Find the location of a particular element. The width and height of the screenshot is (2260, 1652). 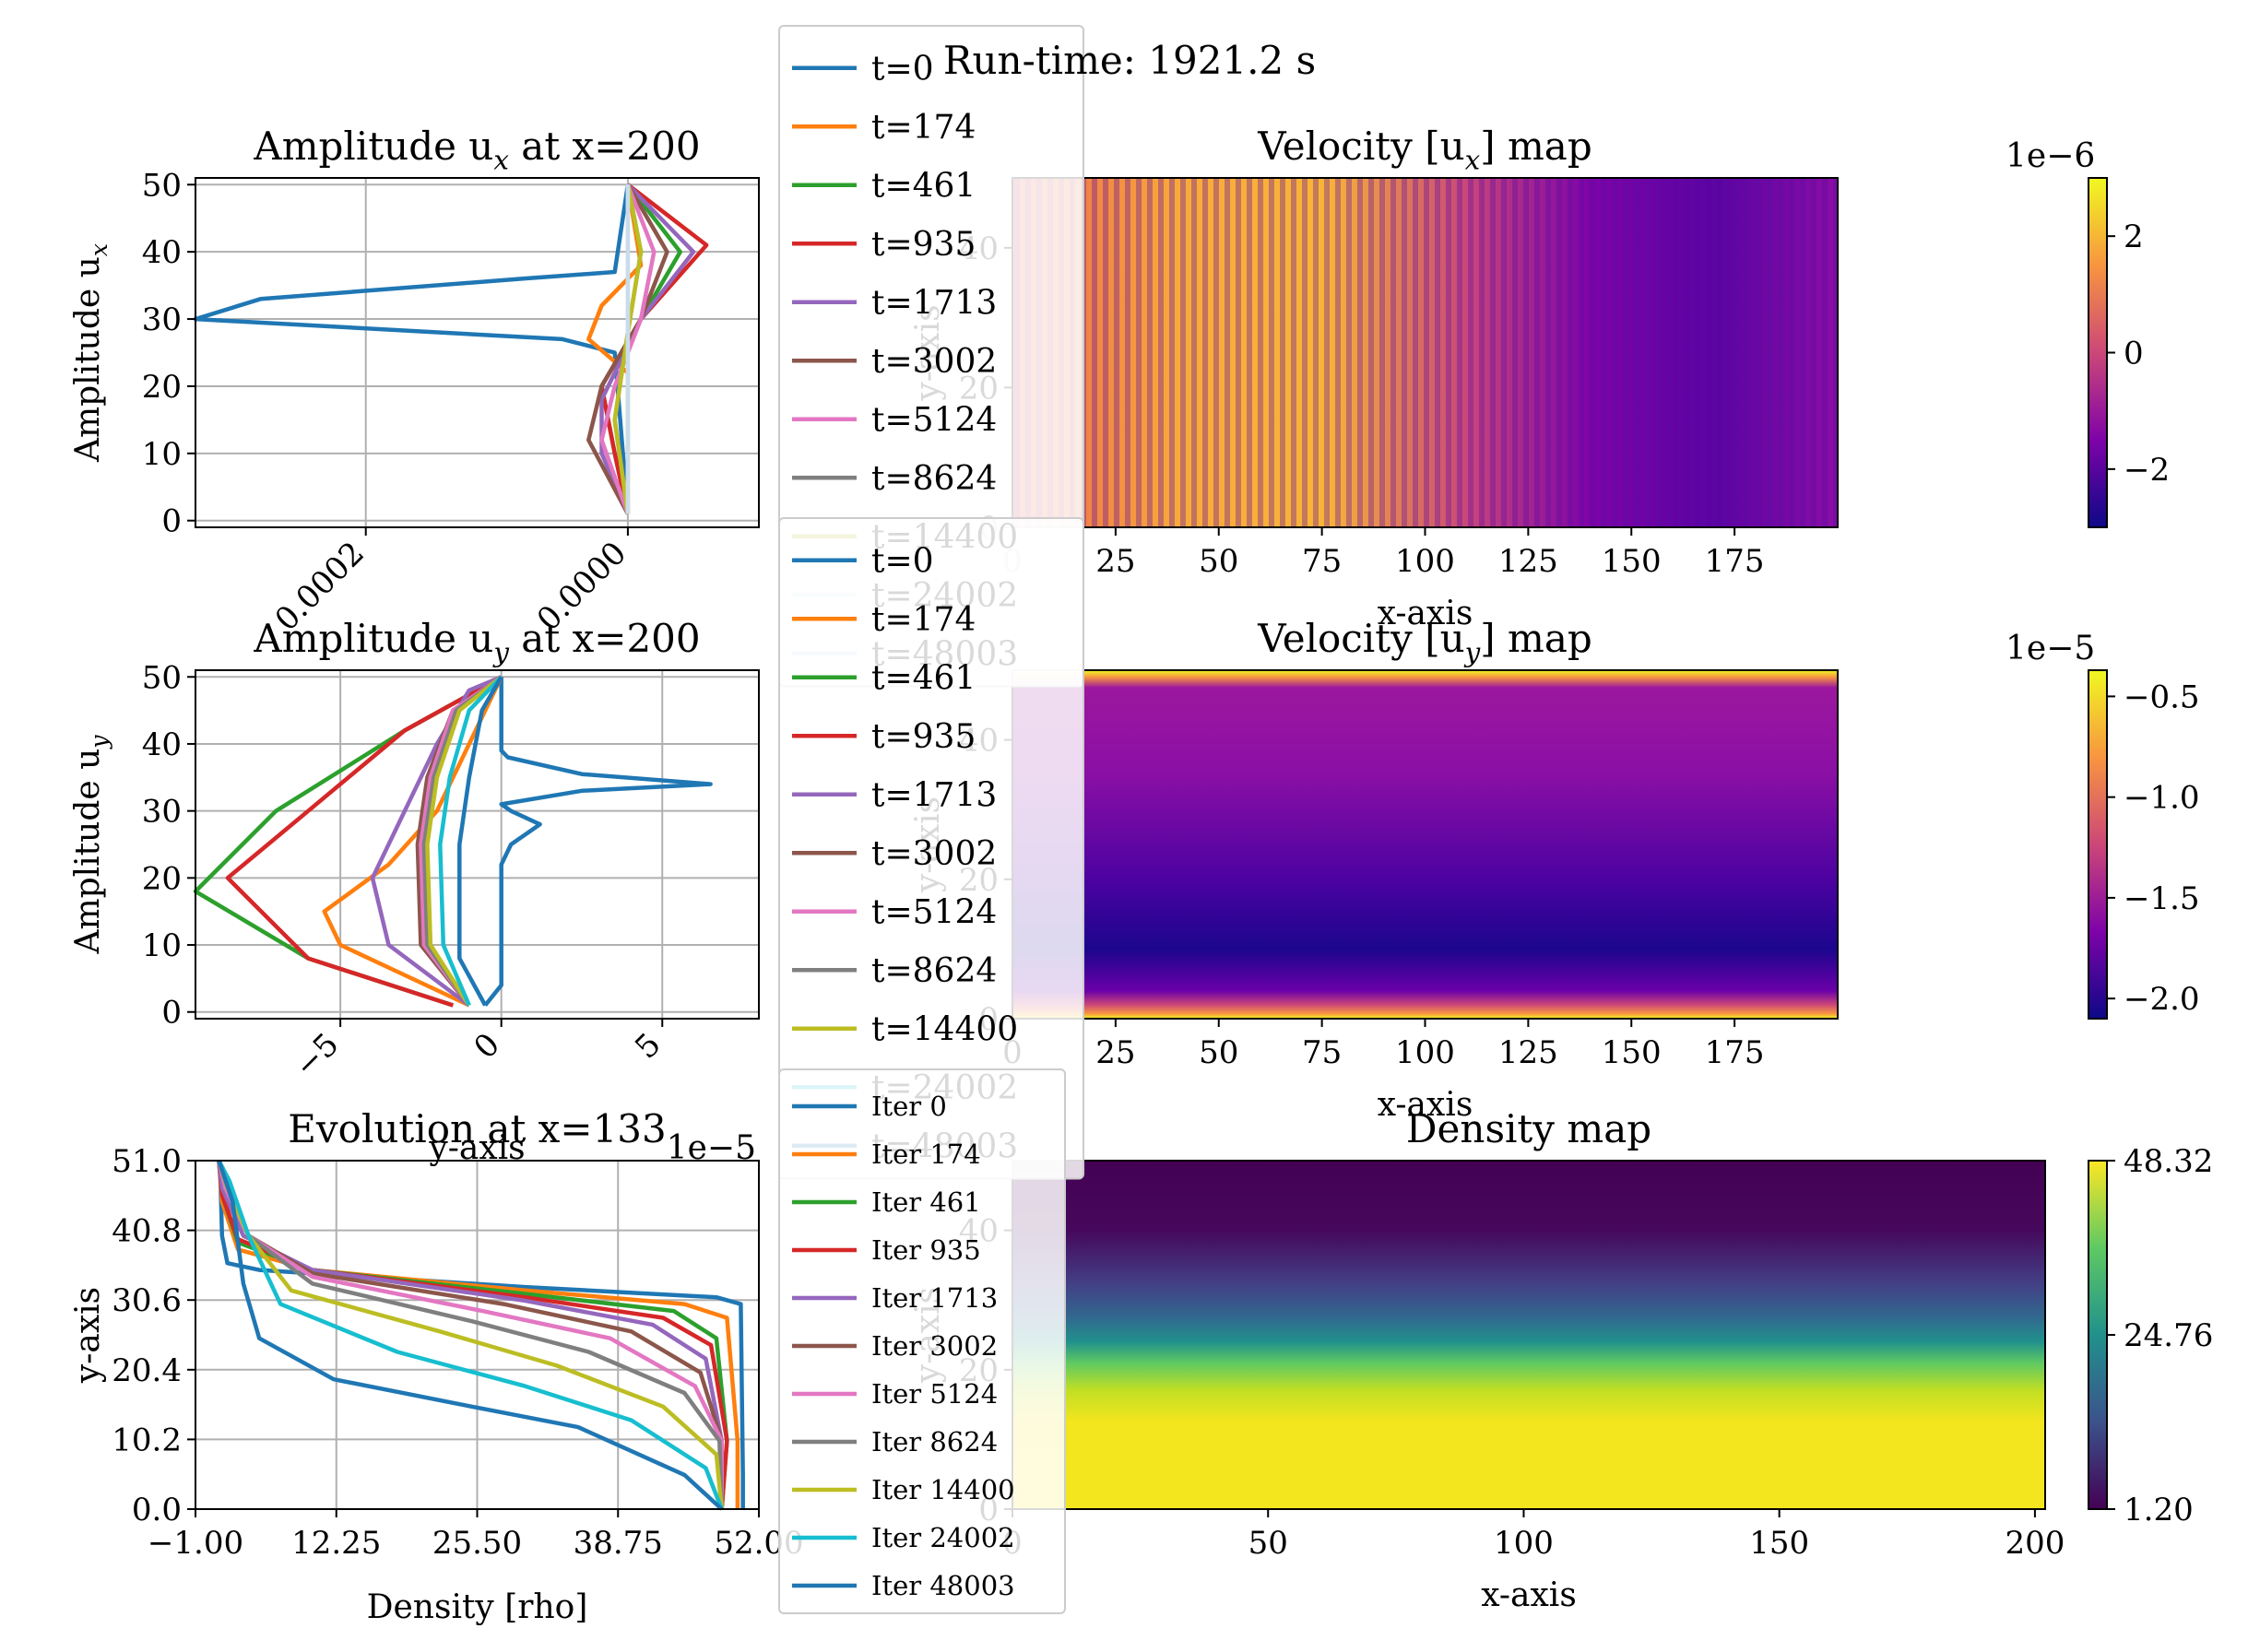

chart-title: Velocity [uy] map is located at coordinates (1424, 642).